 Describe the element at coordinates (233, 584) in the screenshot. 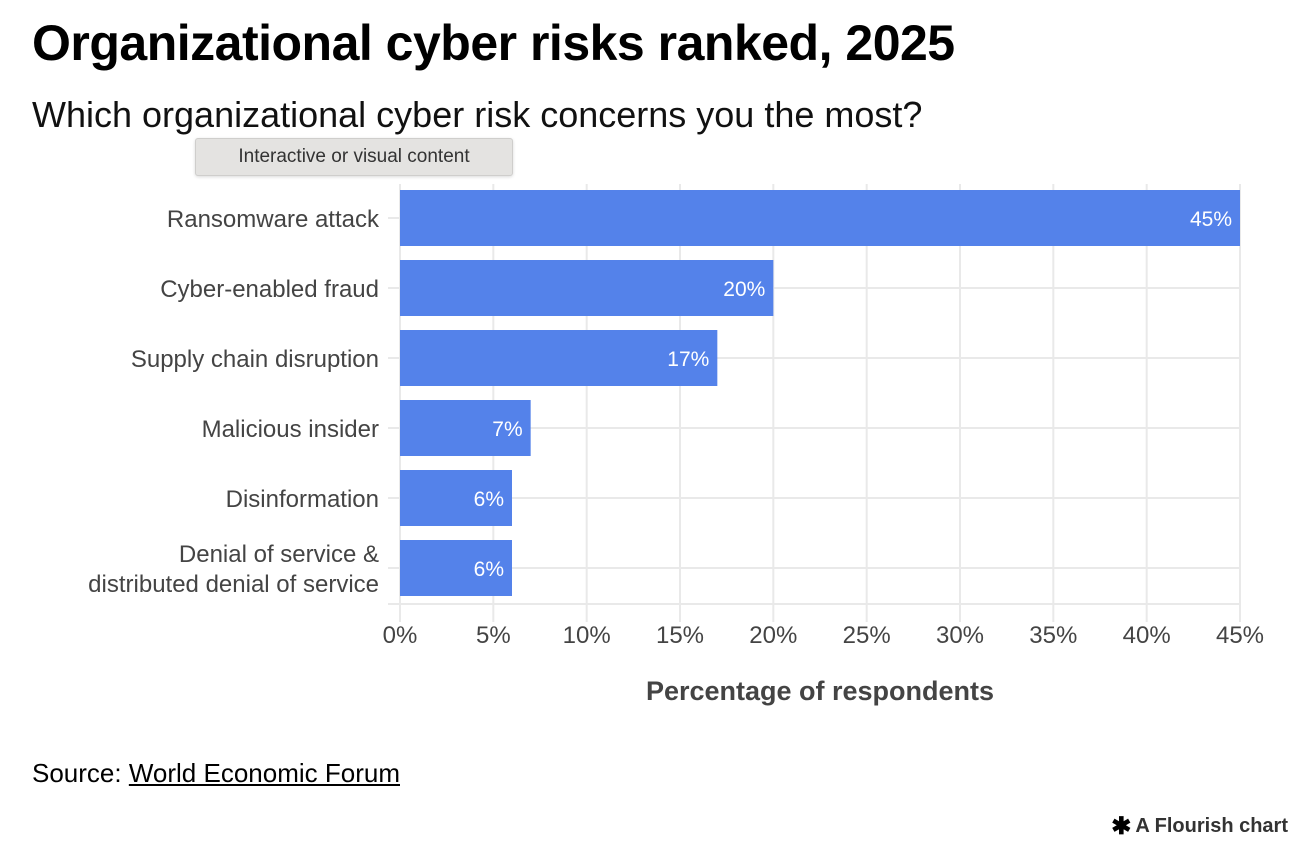

I see `category-label: distributed denial of service` at that location.